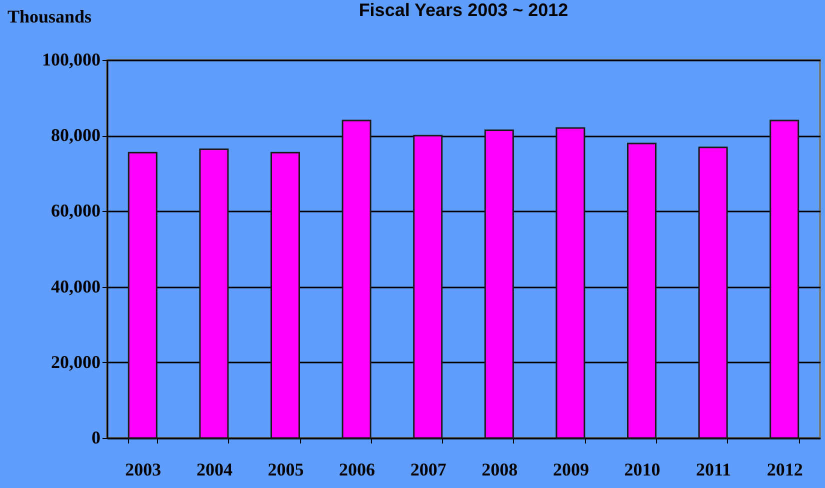 This screenshot has height=488, width=825. What do you see at coordinates (642, 470) in the screenshot?
I see `x-tick-label: 2010` at bounding box center [642, 470].